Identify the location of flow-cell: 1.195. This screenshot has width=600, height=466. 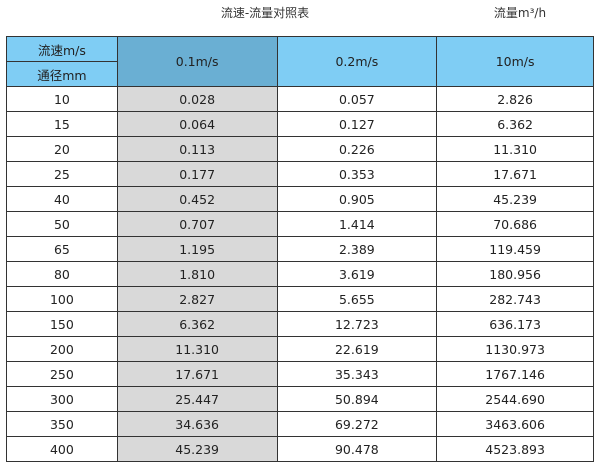
(197, 249).